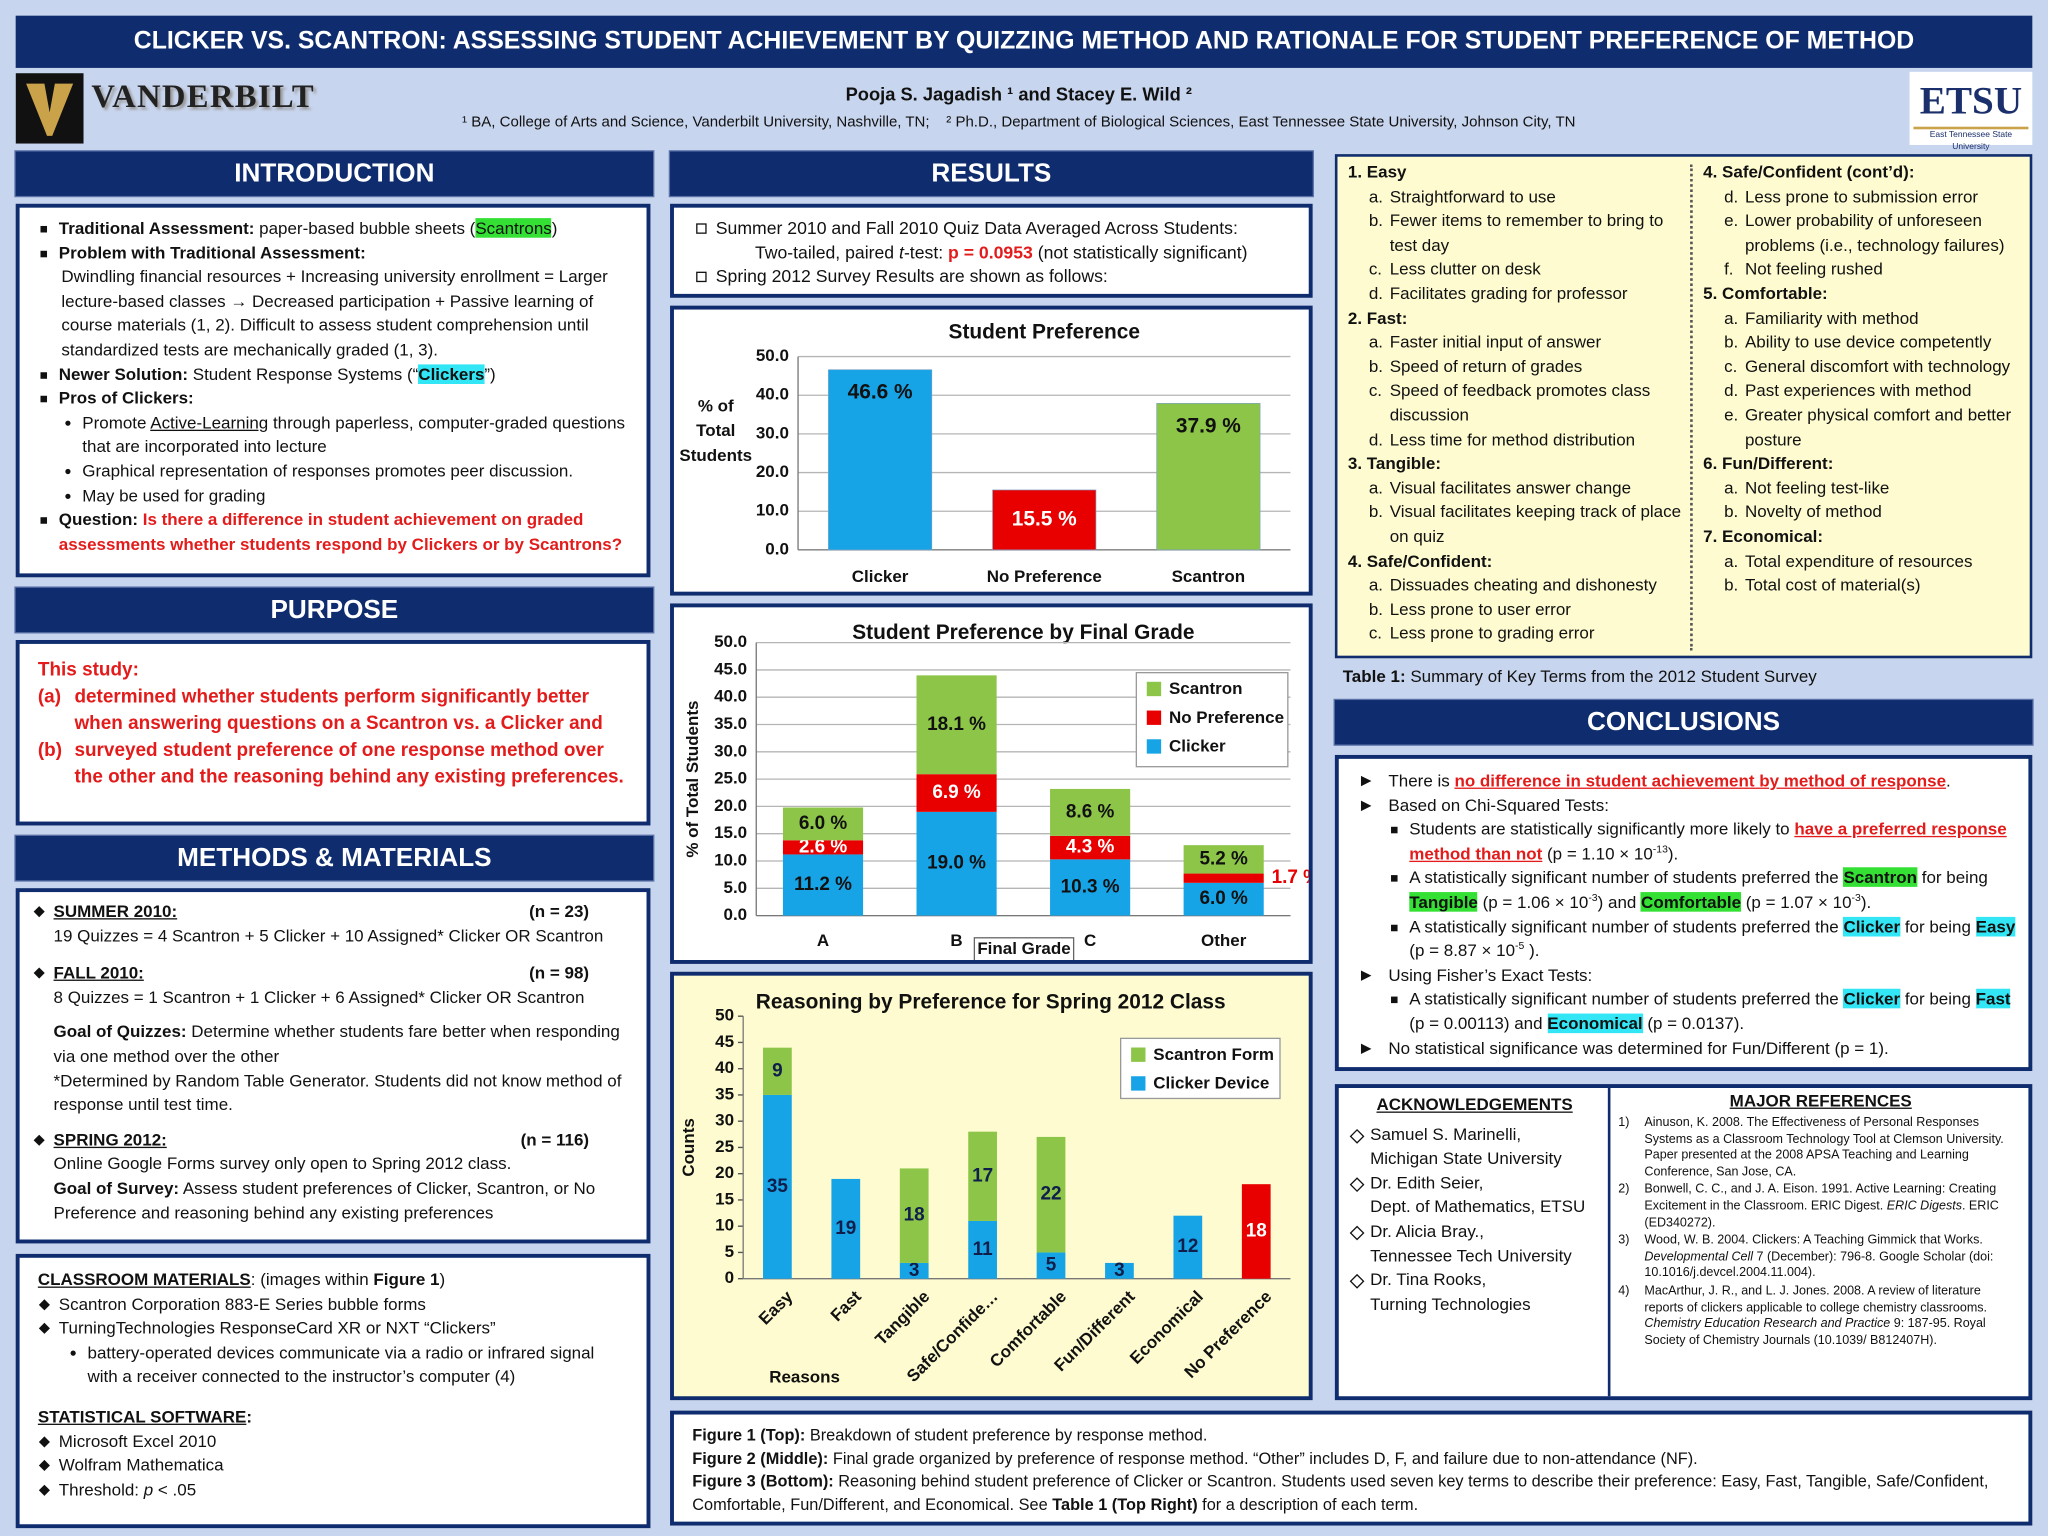 This screenshot has height=1536, width=2048. Describe the element at coordinates (115, 911) in the screenshot. I see `method-label: SUMMER 2010:` at that location.